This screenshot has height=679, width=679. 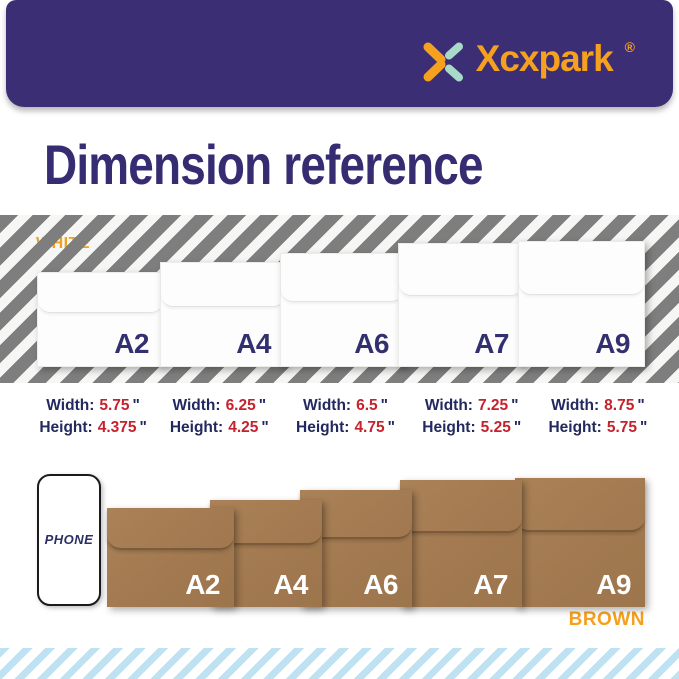 What do you see at coordinates (495, 427) in the screenshot?
I see `height-value: 5.25` at bounding box center [495, 427].